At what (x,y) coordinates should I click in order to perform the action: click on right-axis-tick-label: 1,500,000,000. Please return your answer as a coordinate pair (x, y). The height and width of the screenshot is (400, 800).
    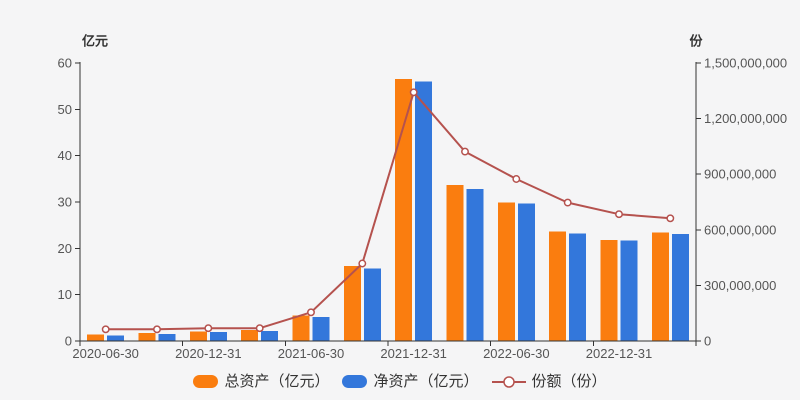
    Looking at the image, I should click on (745, 63).